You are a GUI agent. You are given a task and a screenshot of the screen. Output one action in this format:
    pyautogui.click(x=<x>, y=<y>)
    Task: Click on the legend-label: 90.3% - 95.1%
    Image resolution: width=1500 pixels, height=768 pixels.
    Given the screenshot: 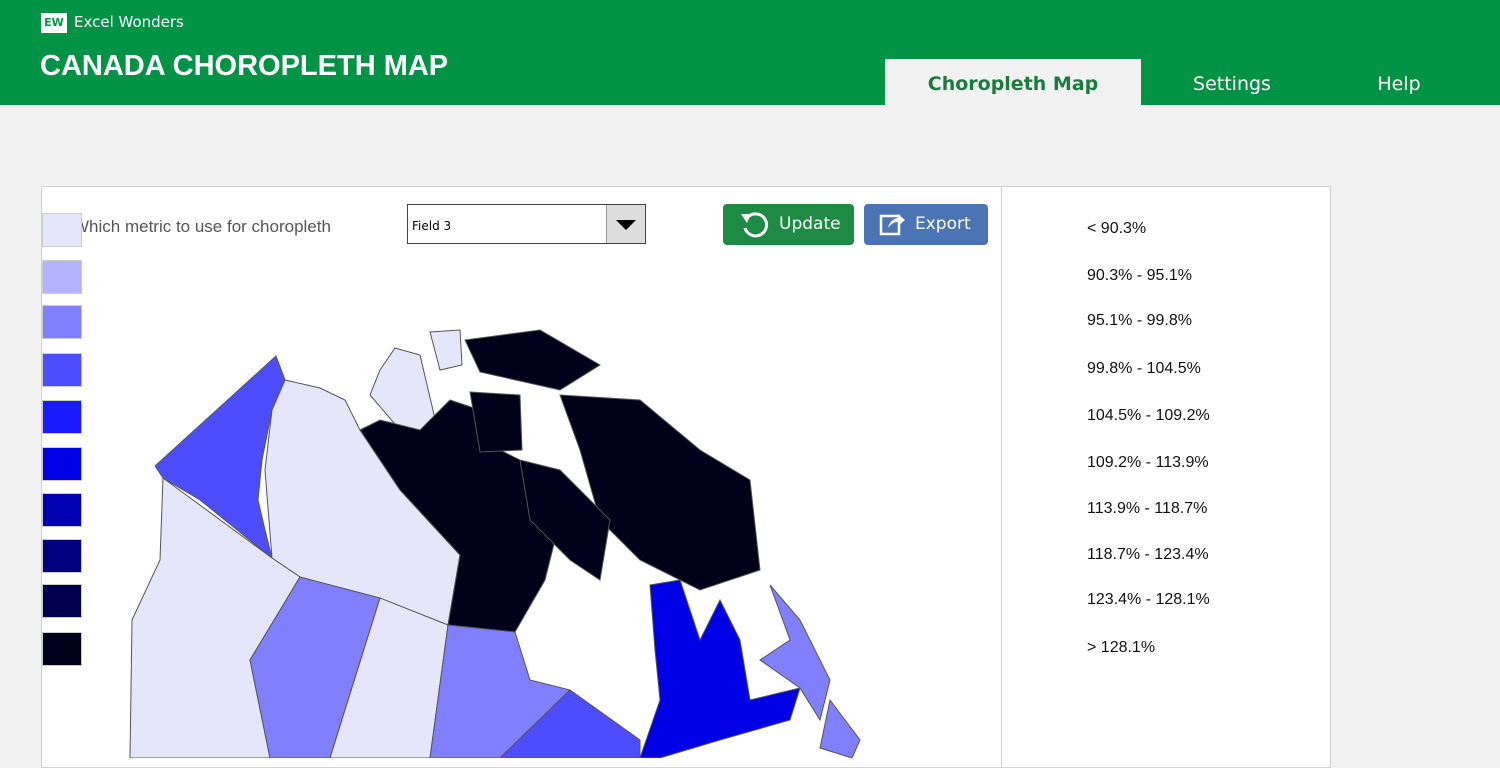 What is the action you would take?
    pyautogui.click(x=1139, y=275)
    